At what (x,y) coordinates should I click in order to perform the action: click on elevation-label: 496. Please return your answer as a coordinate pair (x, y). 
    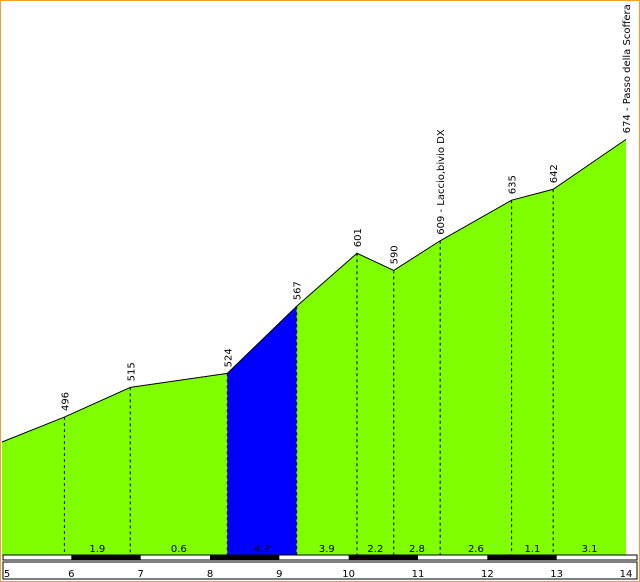
    Looking at the image, I should click on (65, 401).